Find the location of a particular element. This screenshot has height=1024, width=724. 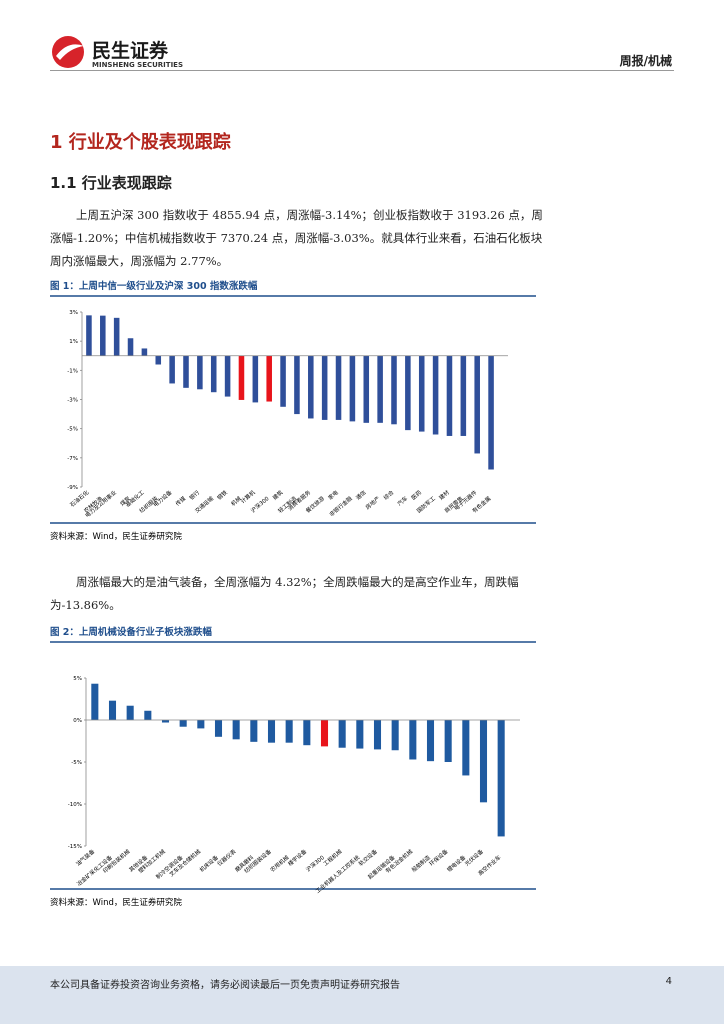

header-rule is located at coordinates (362, 70).